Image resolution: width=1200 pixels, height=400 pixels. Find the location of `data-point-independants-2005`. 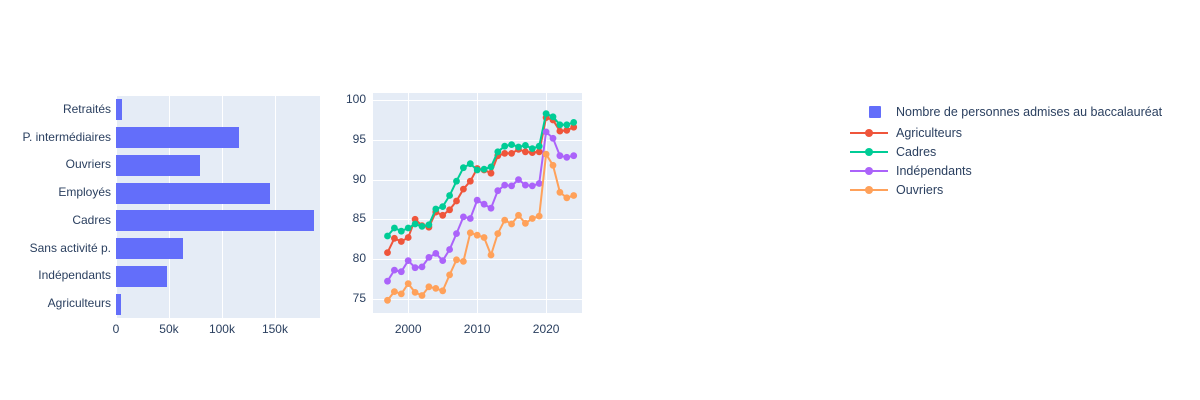

data-point-independants-2005 is located at coordinates (443, 260).